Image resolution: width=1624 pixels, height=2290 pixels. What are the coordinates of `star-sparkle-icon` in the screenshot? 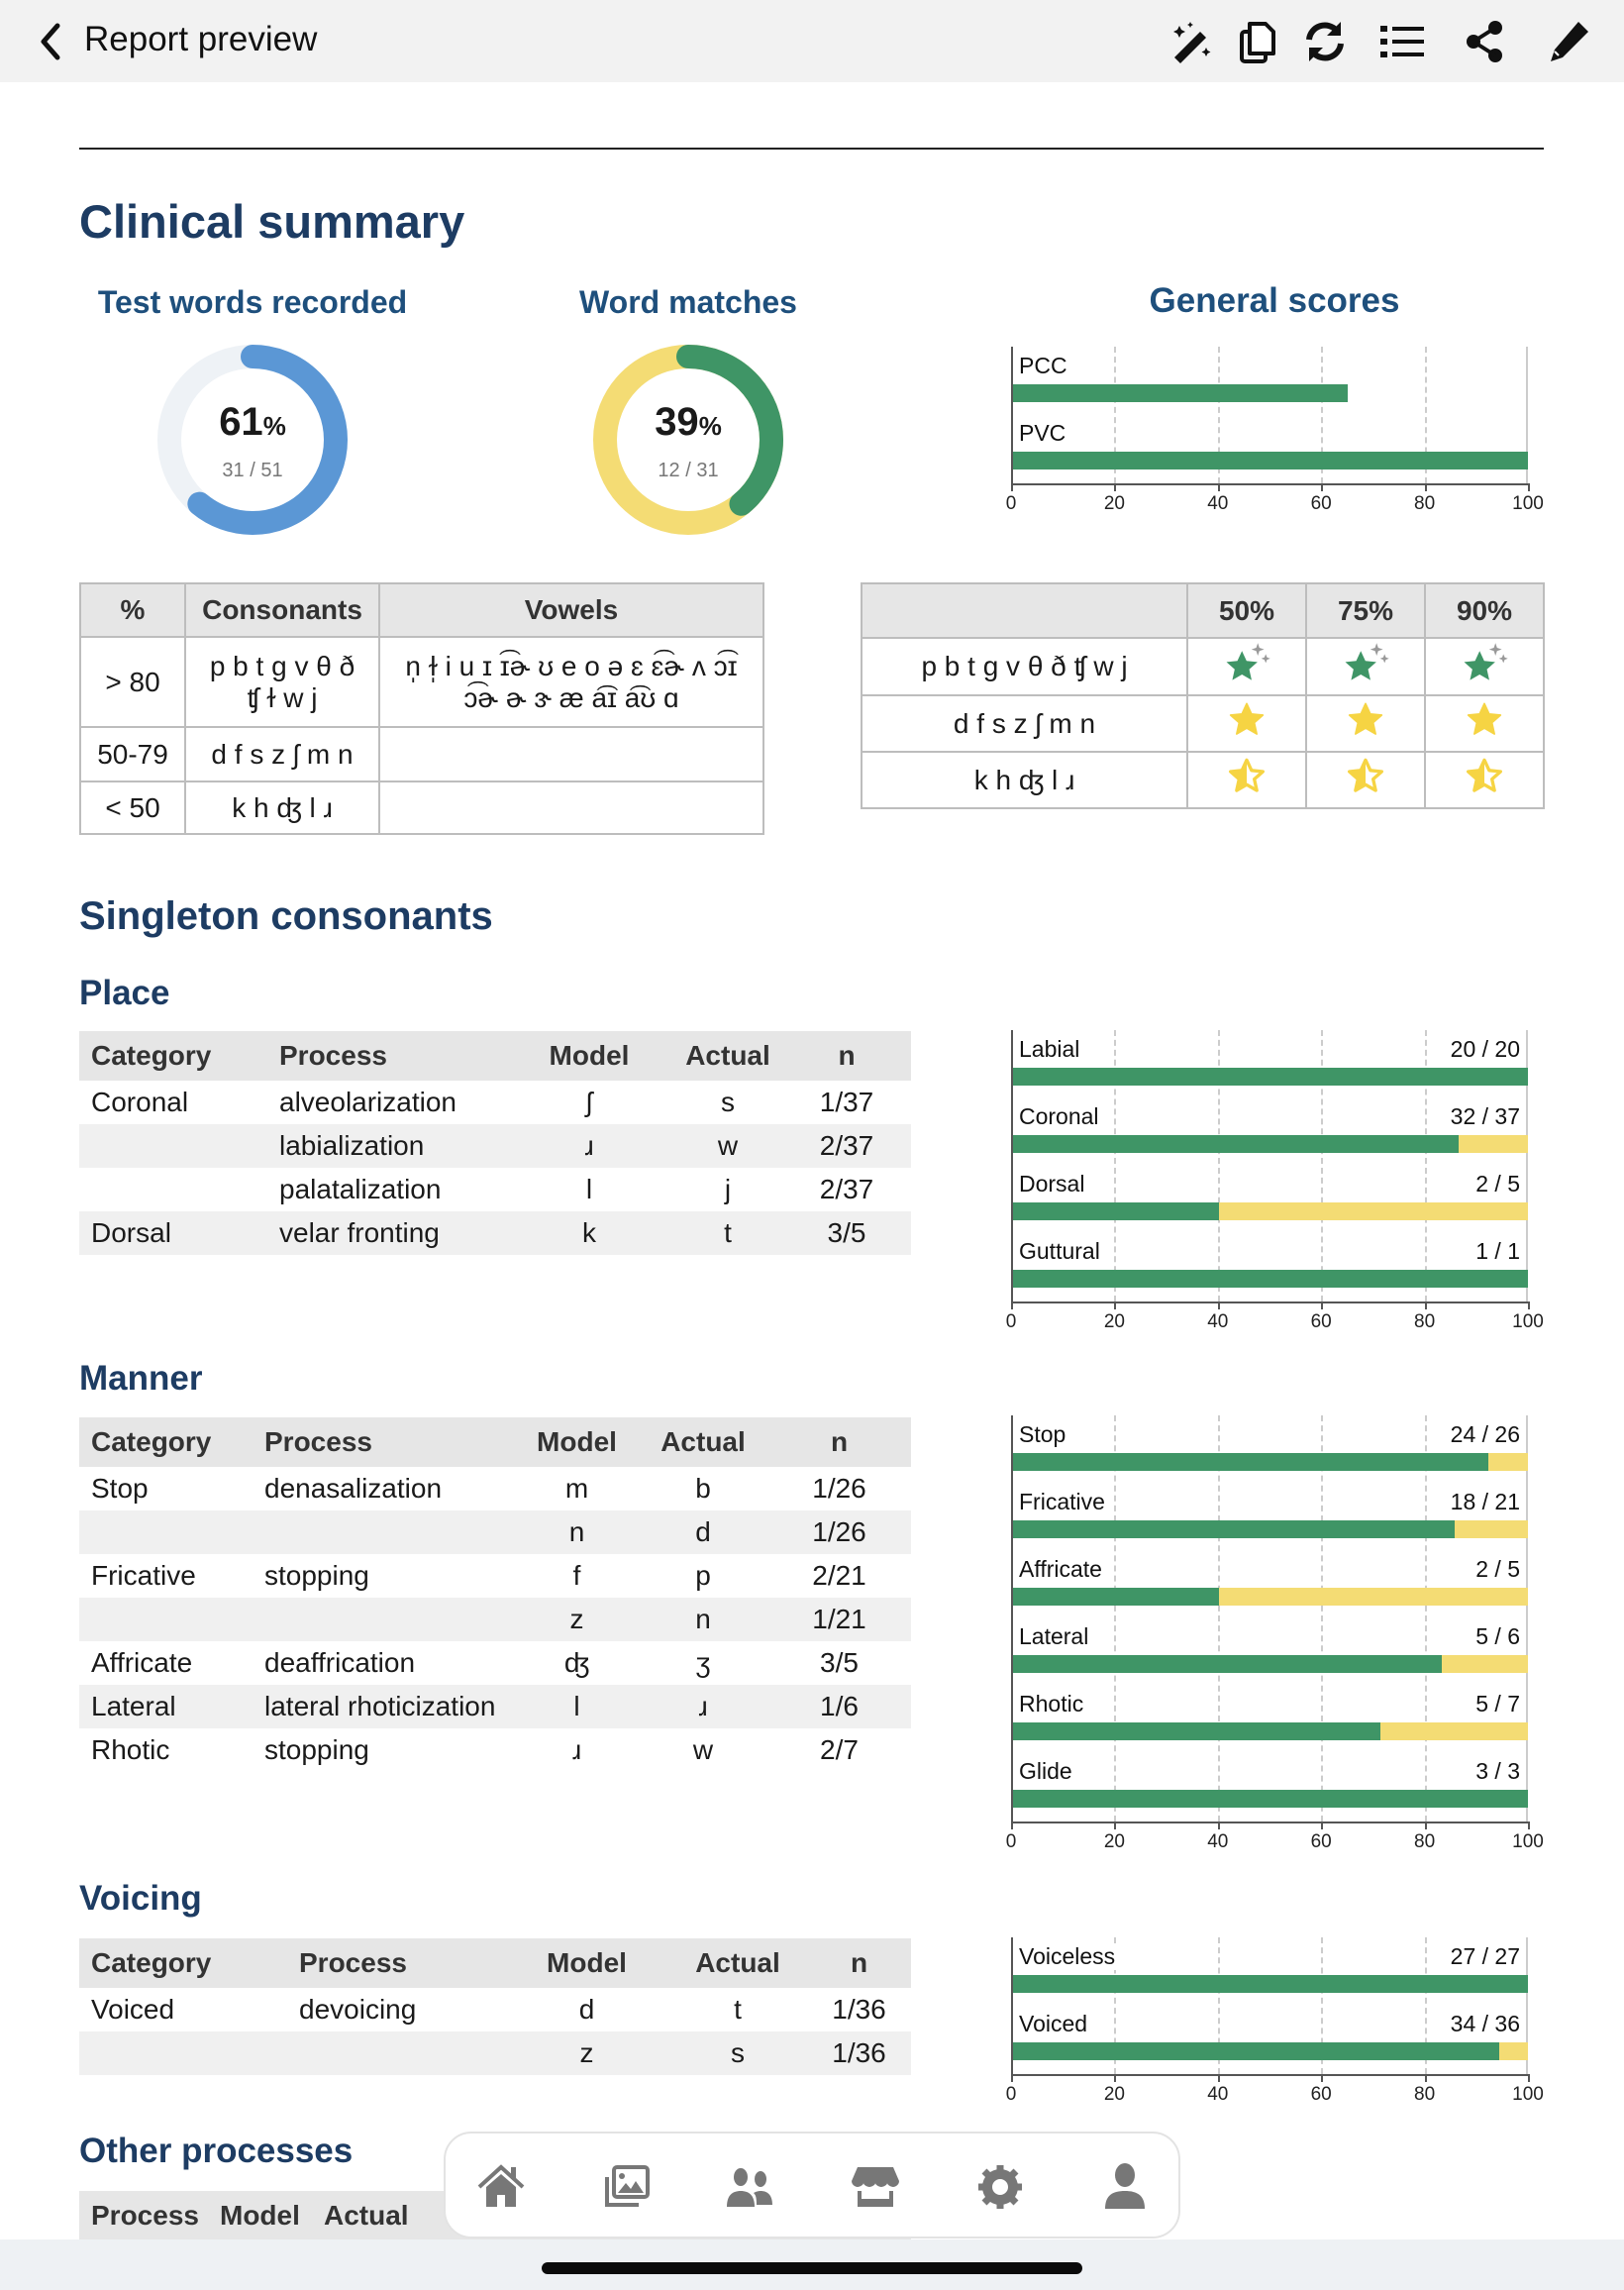 It's located at (1248, 661).